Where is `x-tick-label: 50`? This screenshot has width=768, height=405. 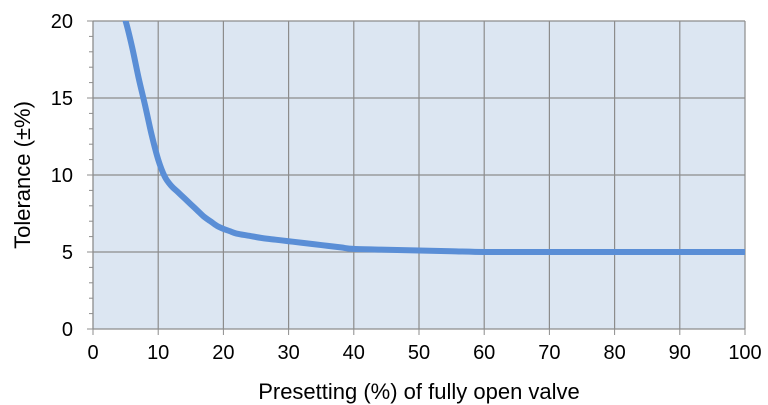
x-tick-label: 50 is located at coordinates (419, 353).